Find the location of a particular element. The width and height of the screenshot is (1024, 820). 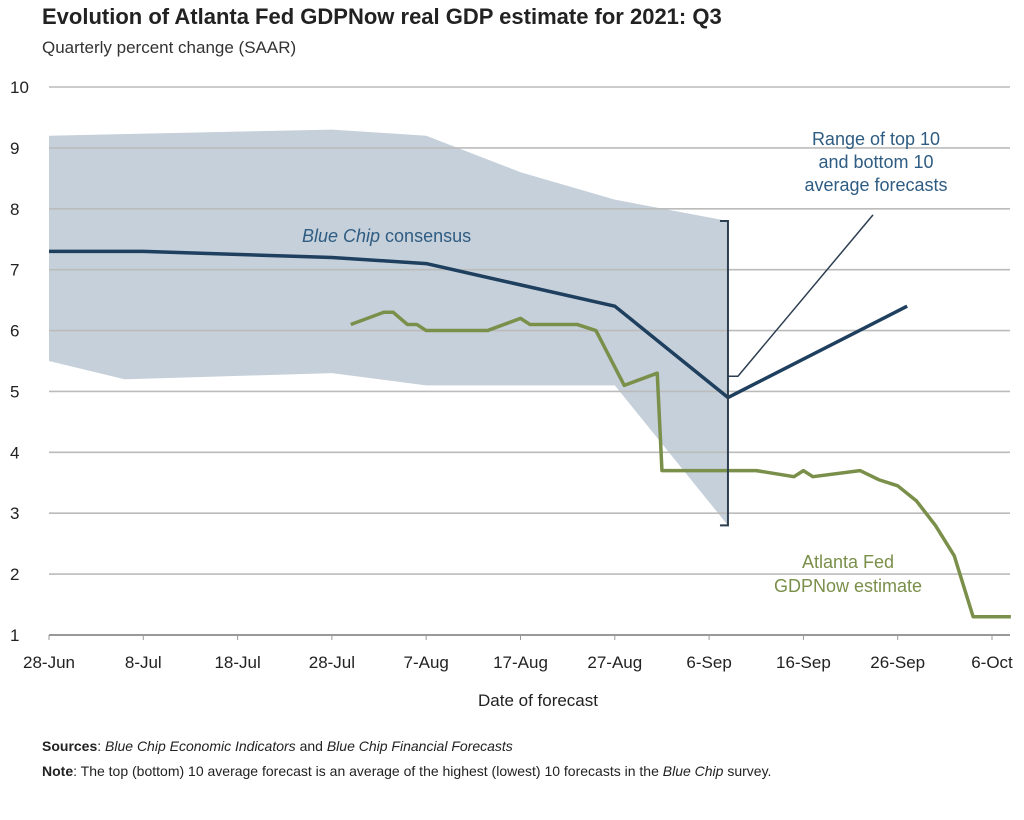

blue-chip-label-italic: Blue Chip is located at coordinates (341, 236).